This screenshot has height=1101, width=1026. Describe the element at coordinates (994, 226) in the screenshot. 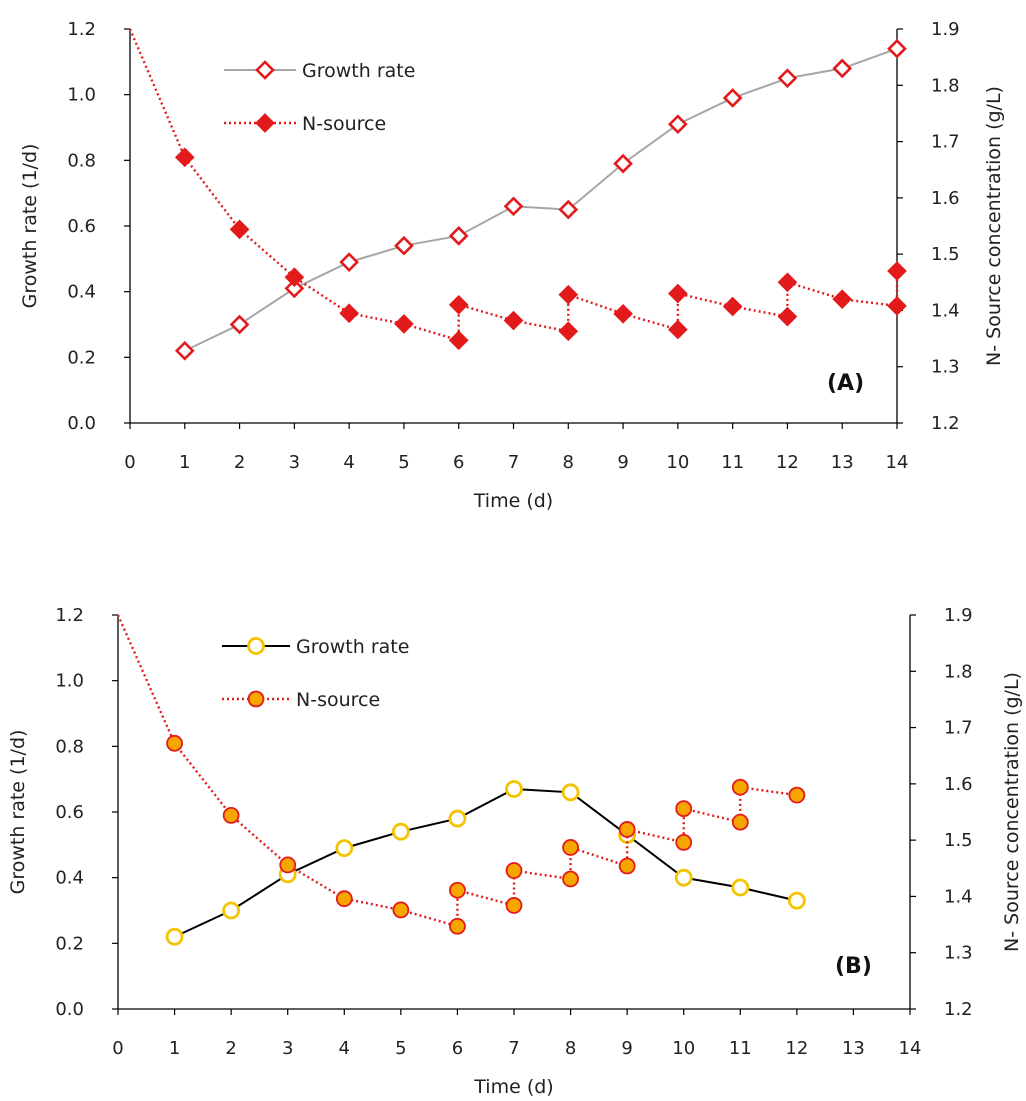

I see `y2-axis-title: N- Source concentration (g/L)` at that location.